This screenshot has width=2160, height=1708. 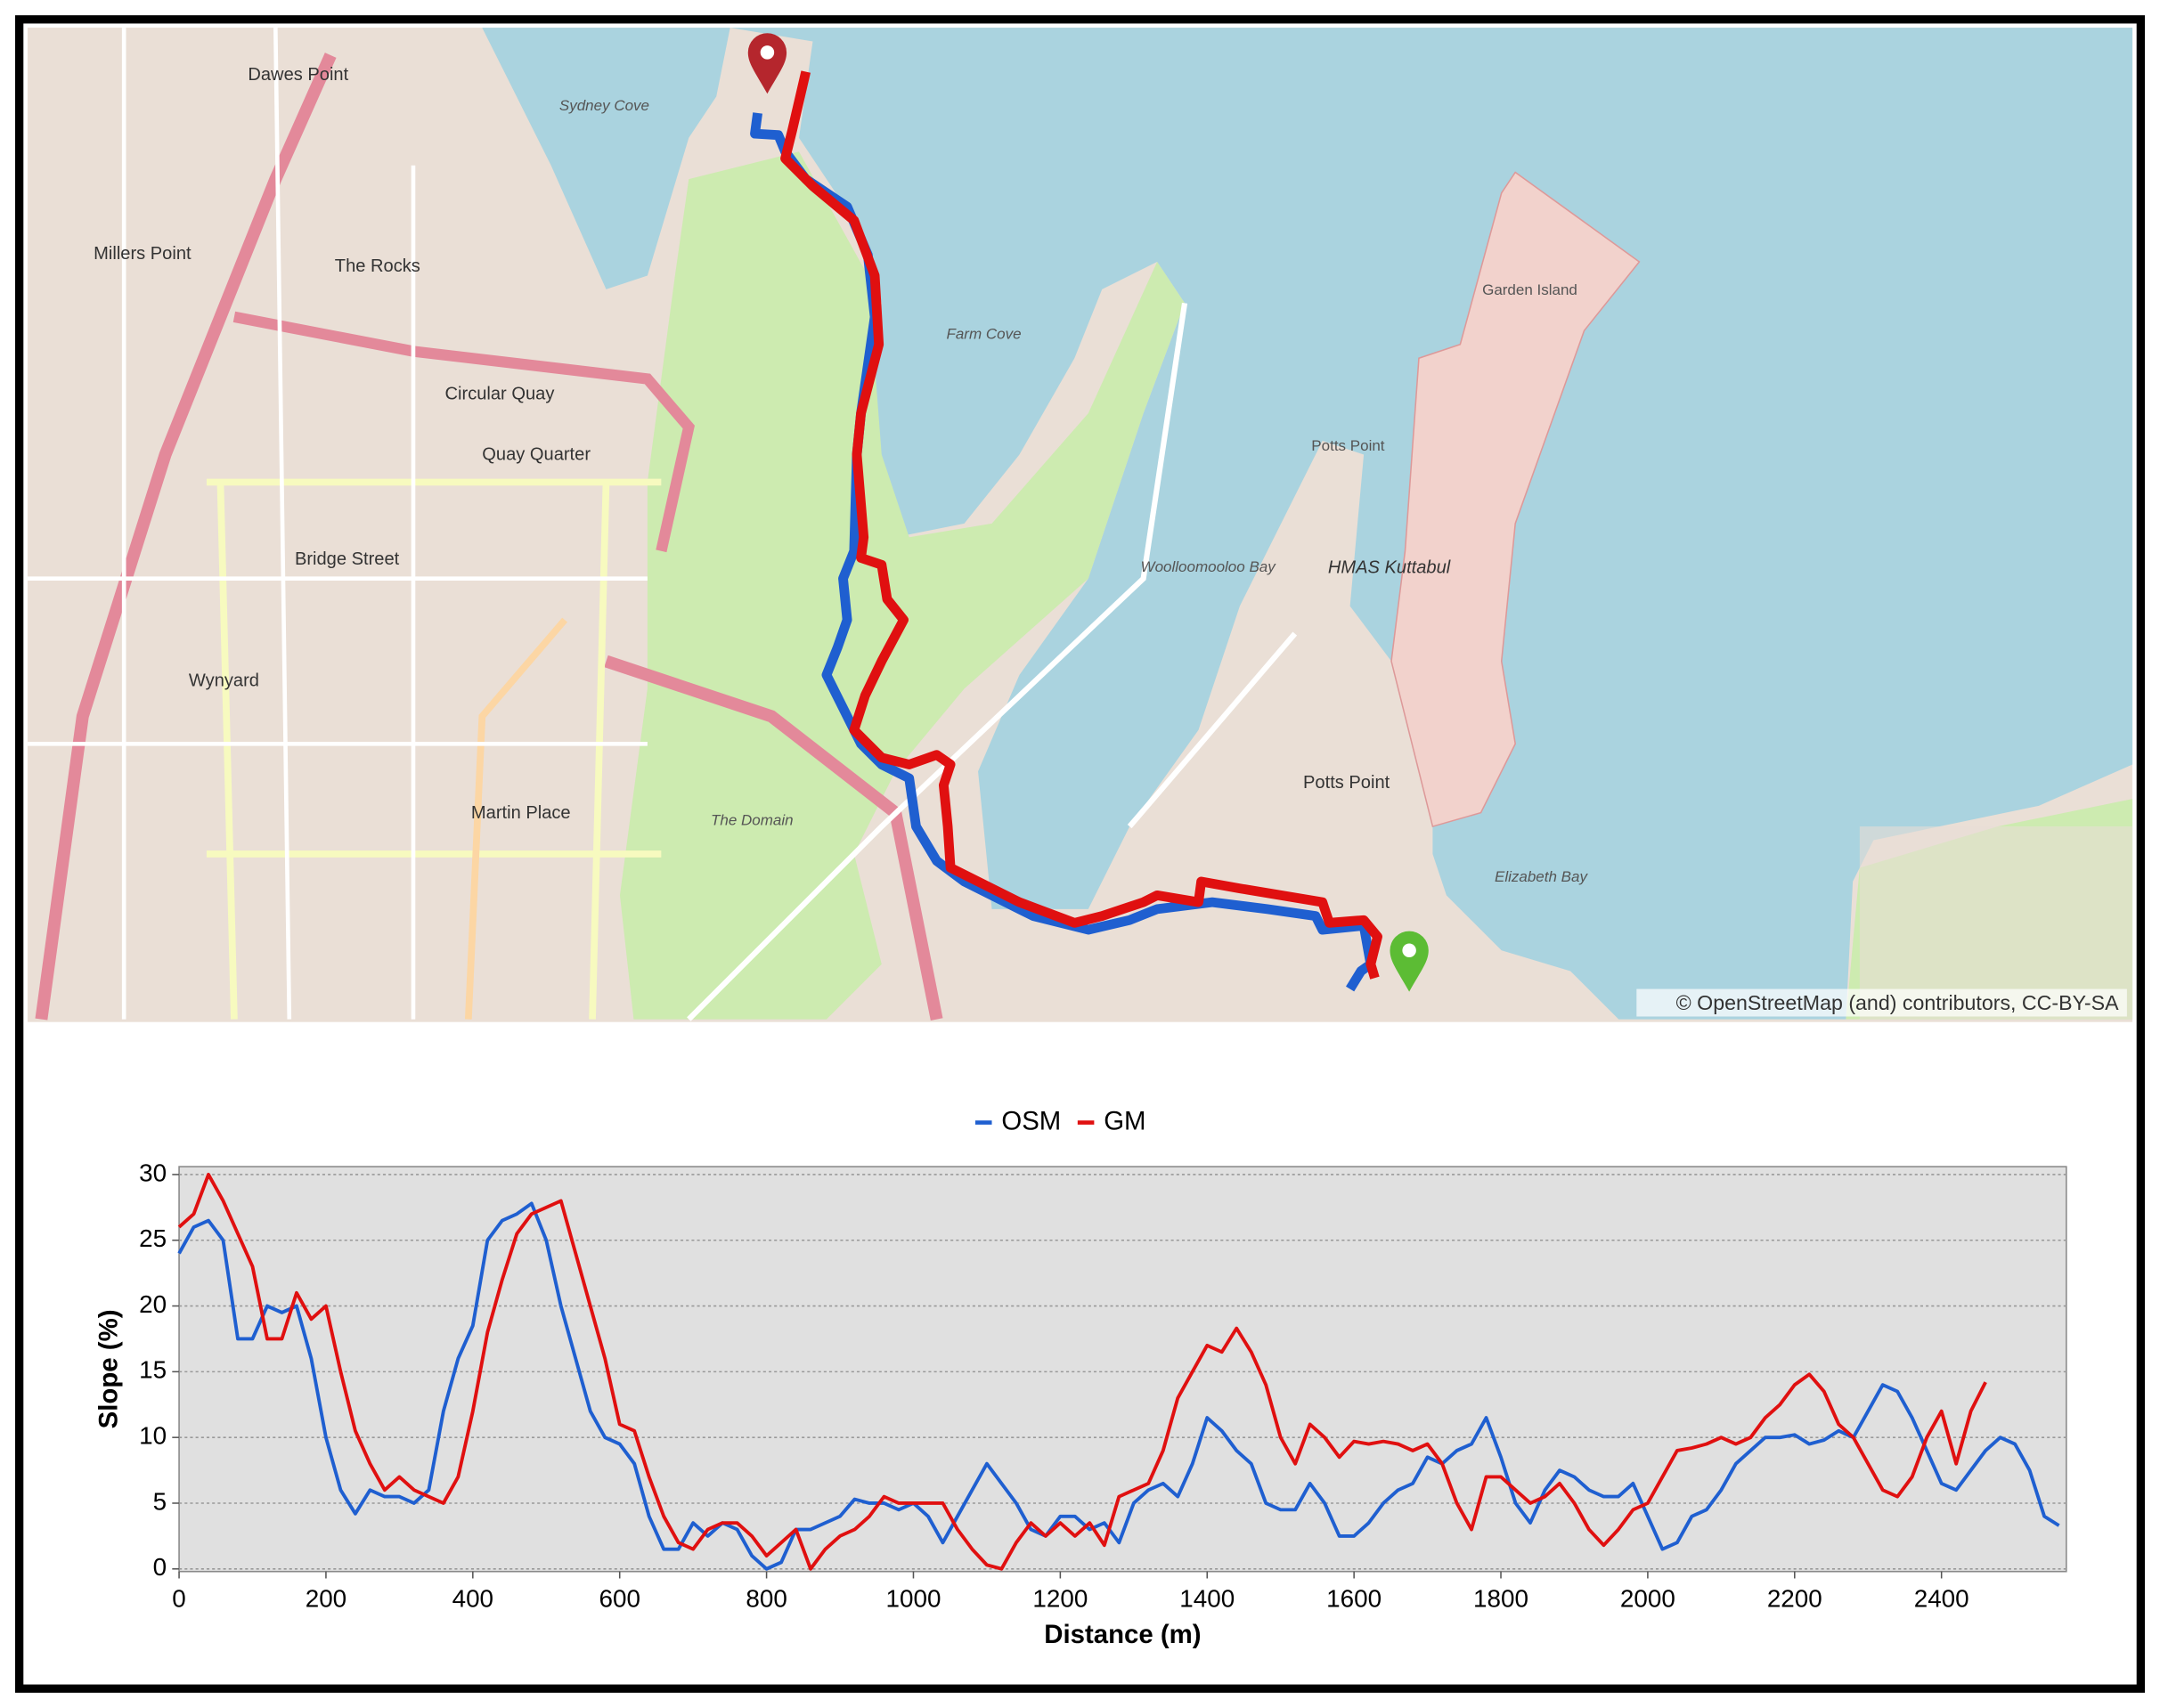 What do you see at coordinates (913, 1599) in the screenshot?
I see `x-tick-label: 1000` at bounding box center [913, 1599].